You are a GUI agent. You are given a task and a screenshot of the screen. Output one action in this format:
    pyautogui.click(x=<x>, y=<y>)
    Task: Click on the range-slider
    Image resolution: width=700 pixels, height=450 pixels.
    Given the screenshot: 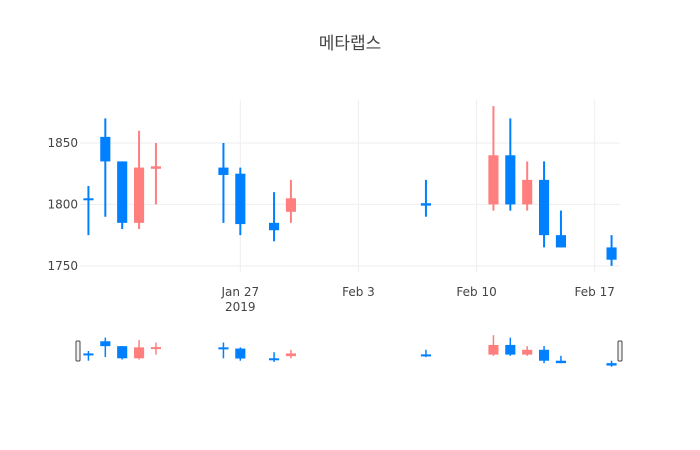 What is the action you would take?
    pyautogui.click(x=349, y=351)
    